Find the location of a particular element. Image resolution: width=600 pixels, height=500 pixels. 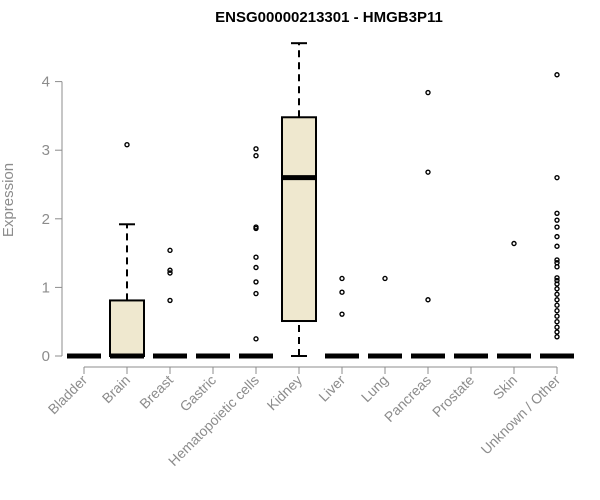

box-liver is located at coordinates (342, 317).